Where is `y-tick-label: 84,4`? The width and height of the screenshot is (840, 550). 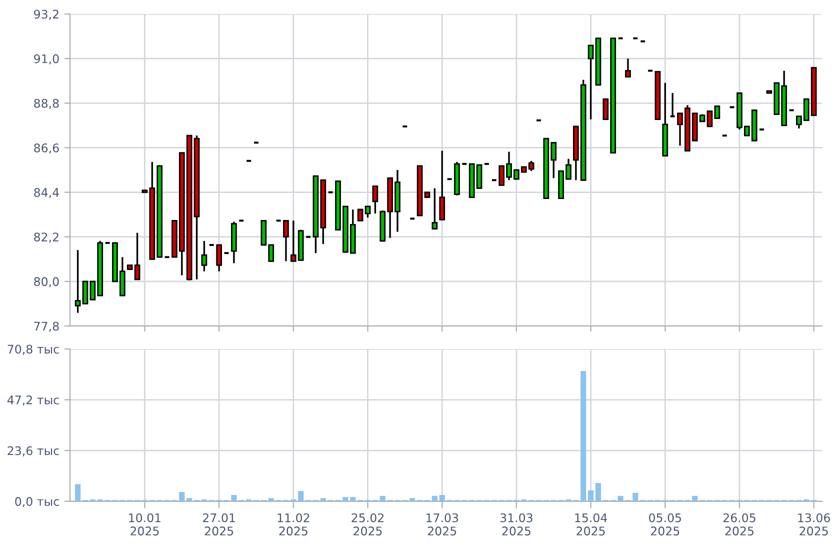
y-tick-label: 84,4 is located at coordinates (46, 193).